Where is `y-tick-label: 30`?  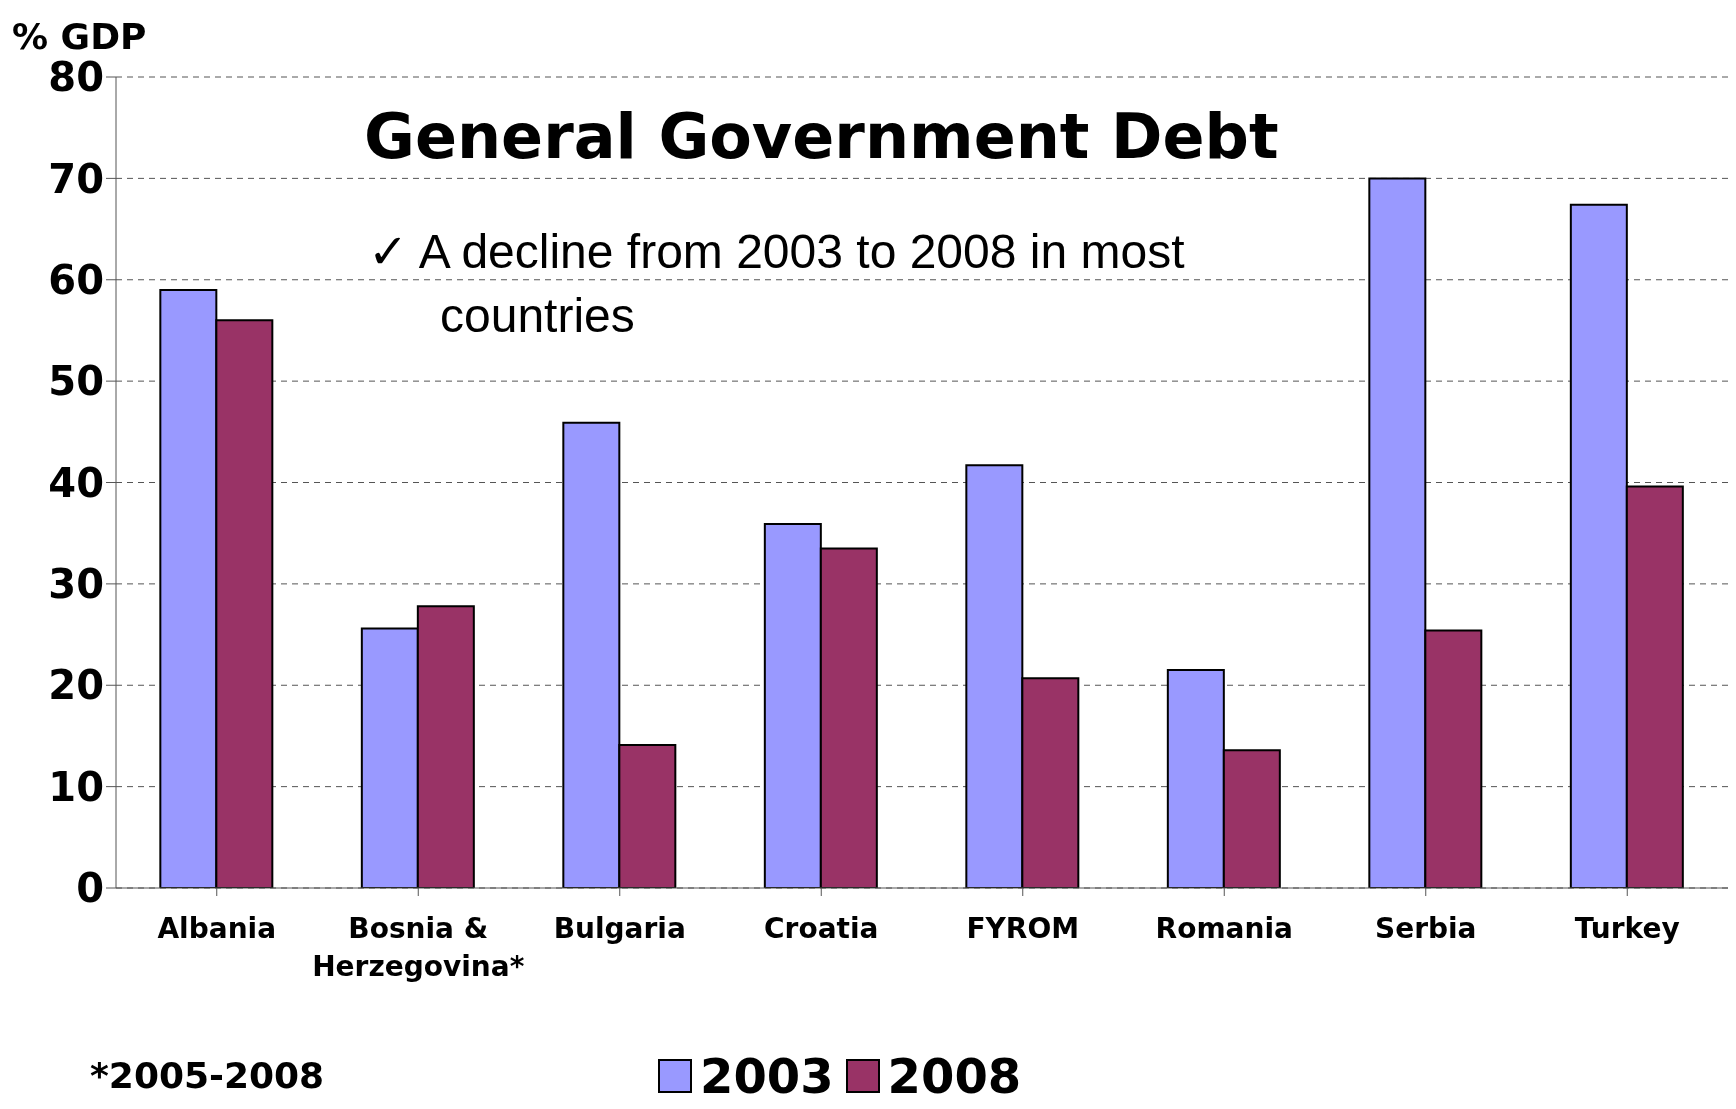
y-tick-label: 30 is located at coordinates (76, 584).